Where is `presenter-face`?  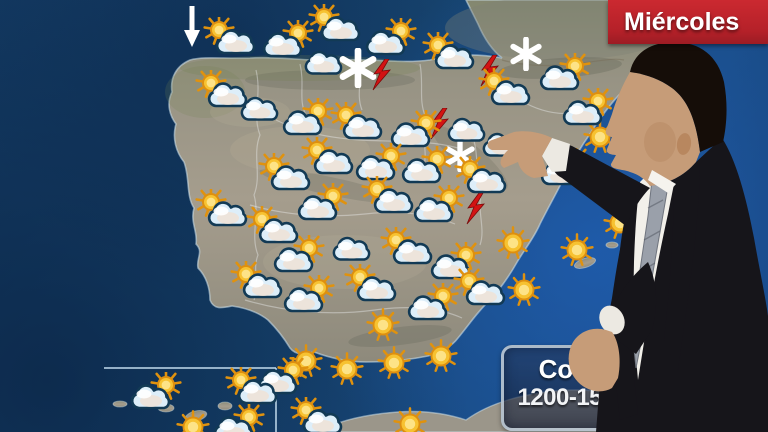
presenter-face is located at coordinates (652, 129).